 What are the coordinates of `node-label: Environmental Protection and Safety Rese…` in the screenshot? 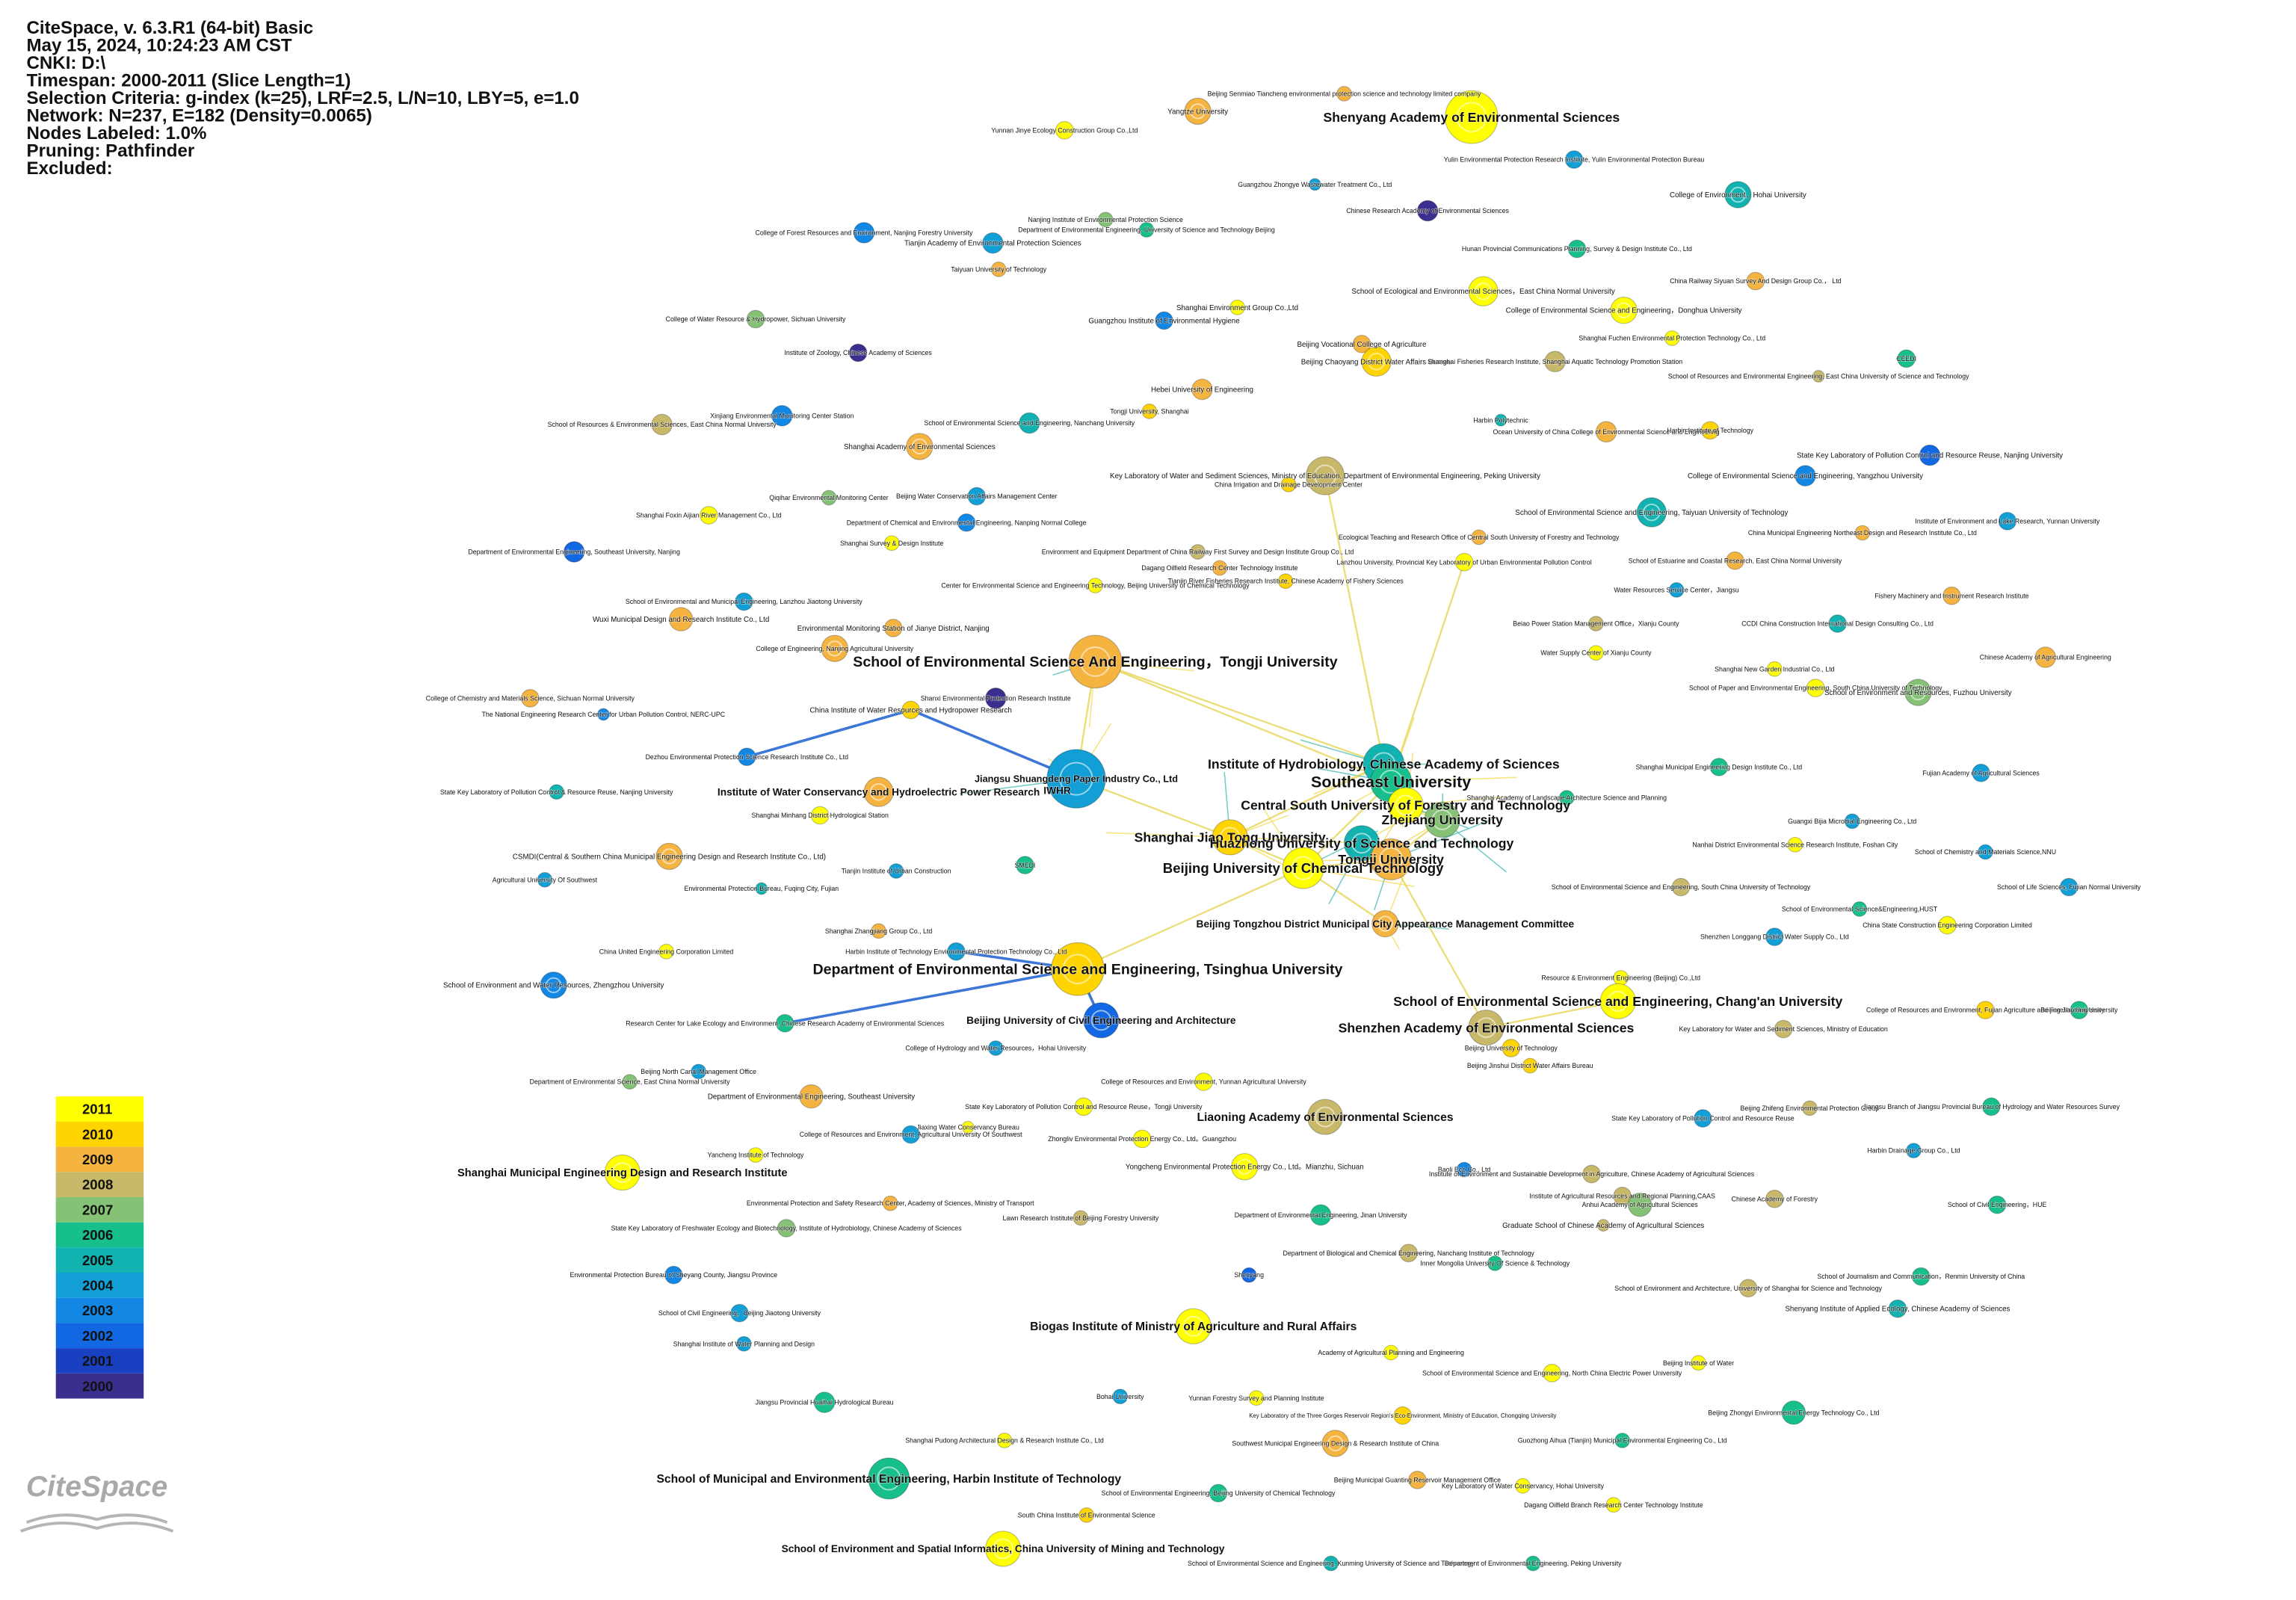 It's located at (891, 1203).